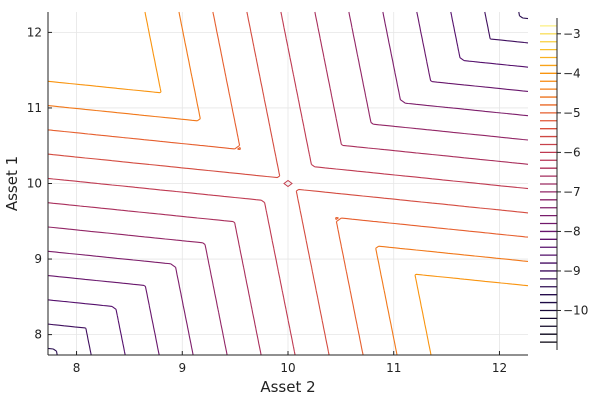  Describe the element at coordinates (77, 368) in the screenshot. I see `x-tick-label: 8` at that location.